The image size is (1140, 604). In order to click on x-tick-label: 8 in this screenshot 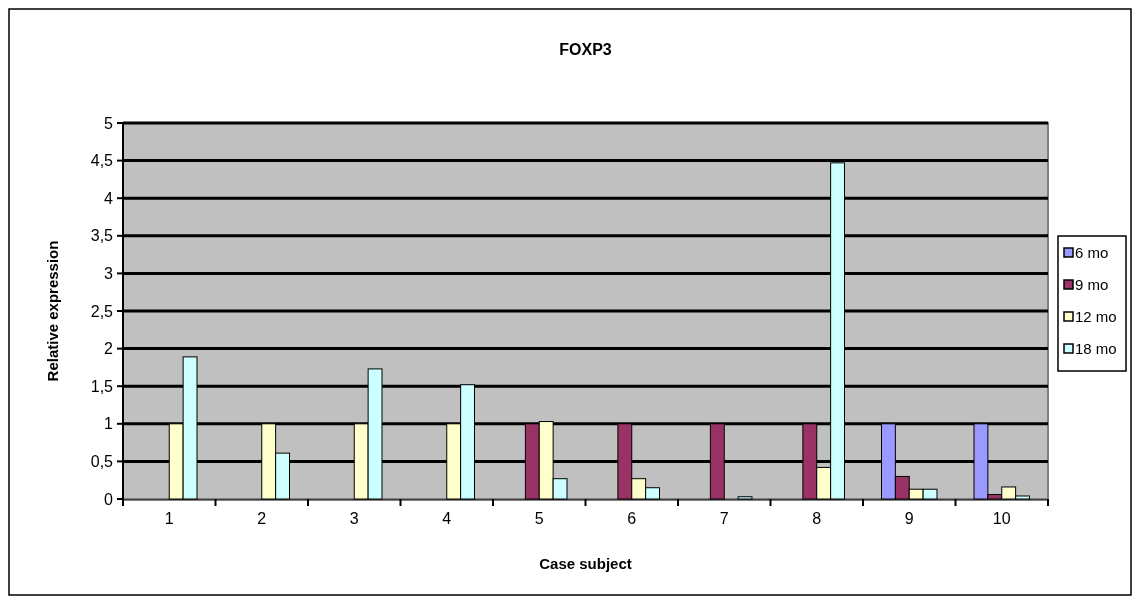, I will do `click(817, 518)`.